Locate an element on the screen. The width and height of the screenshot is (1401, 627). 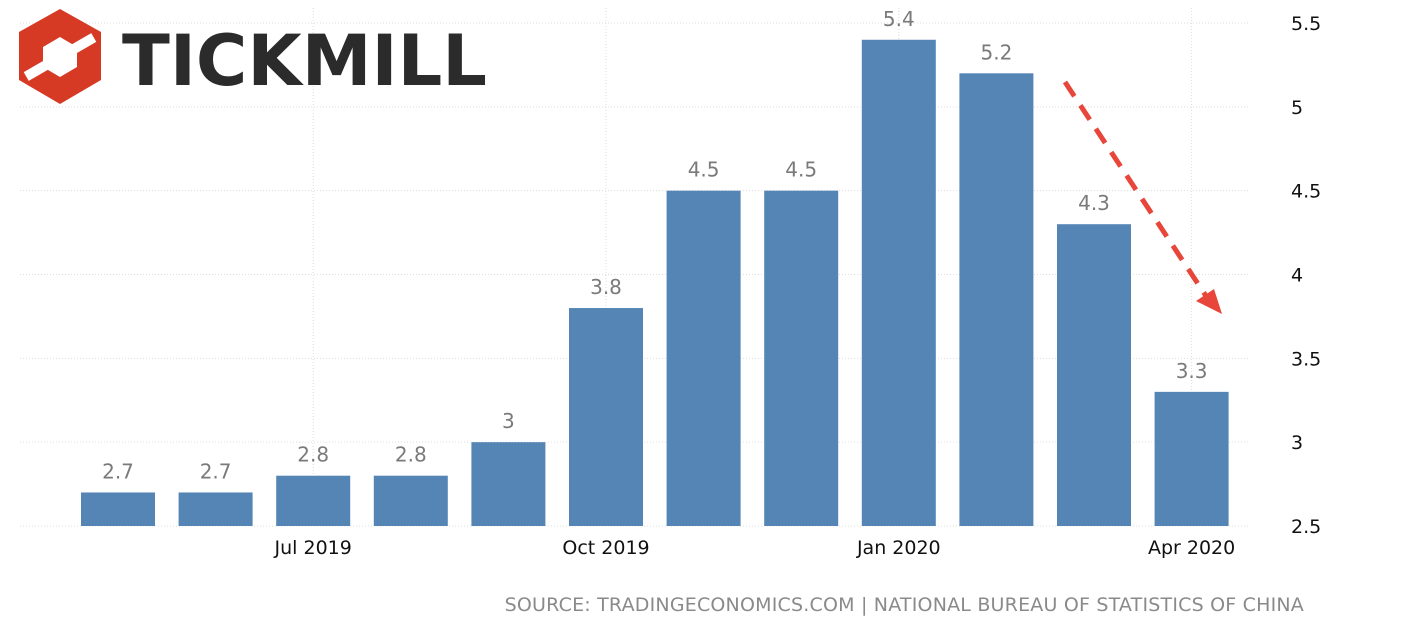
y-tick-label: 3 is located at coordinates (1297, 443).